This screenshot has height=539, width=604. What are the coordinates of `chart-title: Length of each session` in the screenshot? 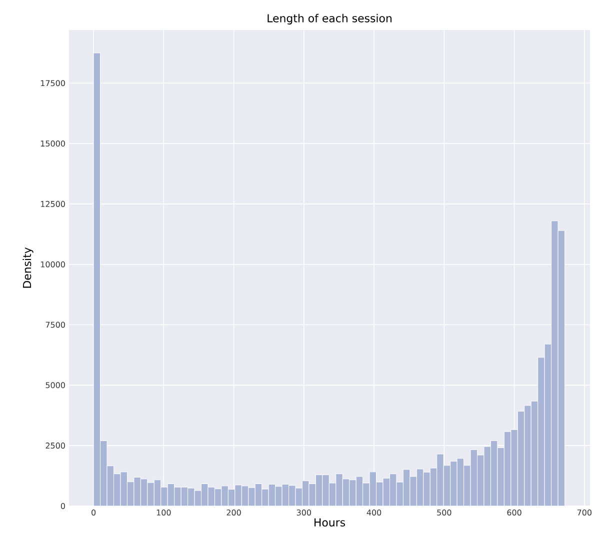 It's located at (330, 19).